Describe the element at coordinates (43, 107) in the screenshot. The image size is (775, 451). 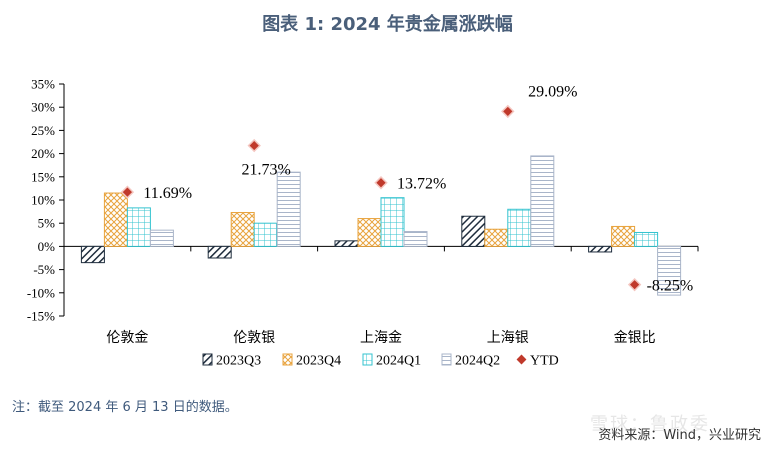
I see `y-tick-label: 30%` at that location.